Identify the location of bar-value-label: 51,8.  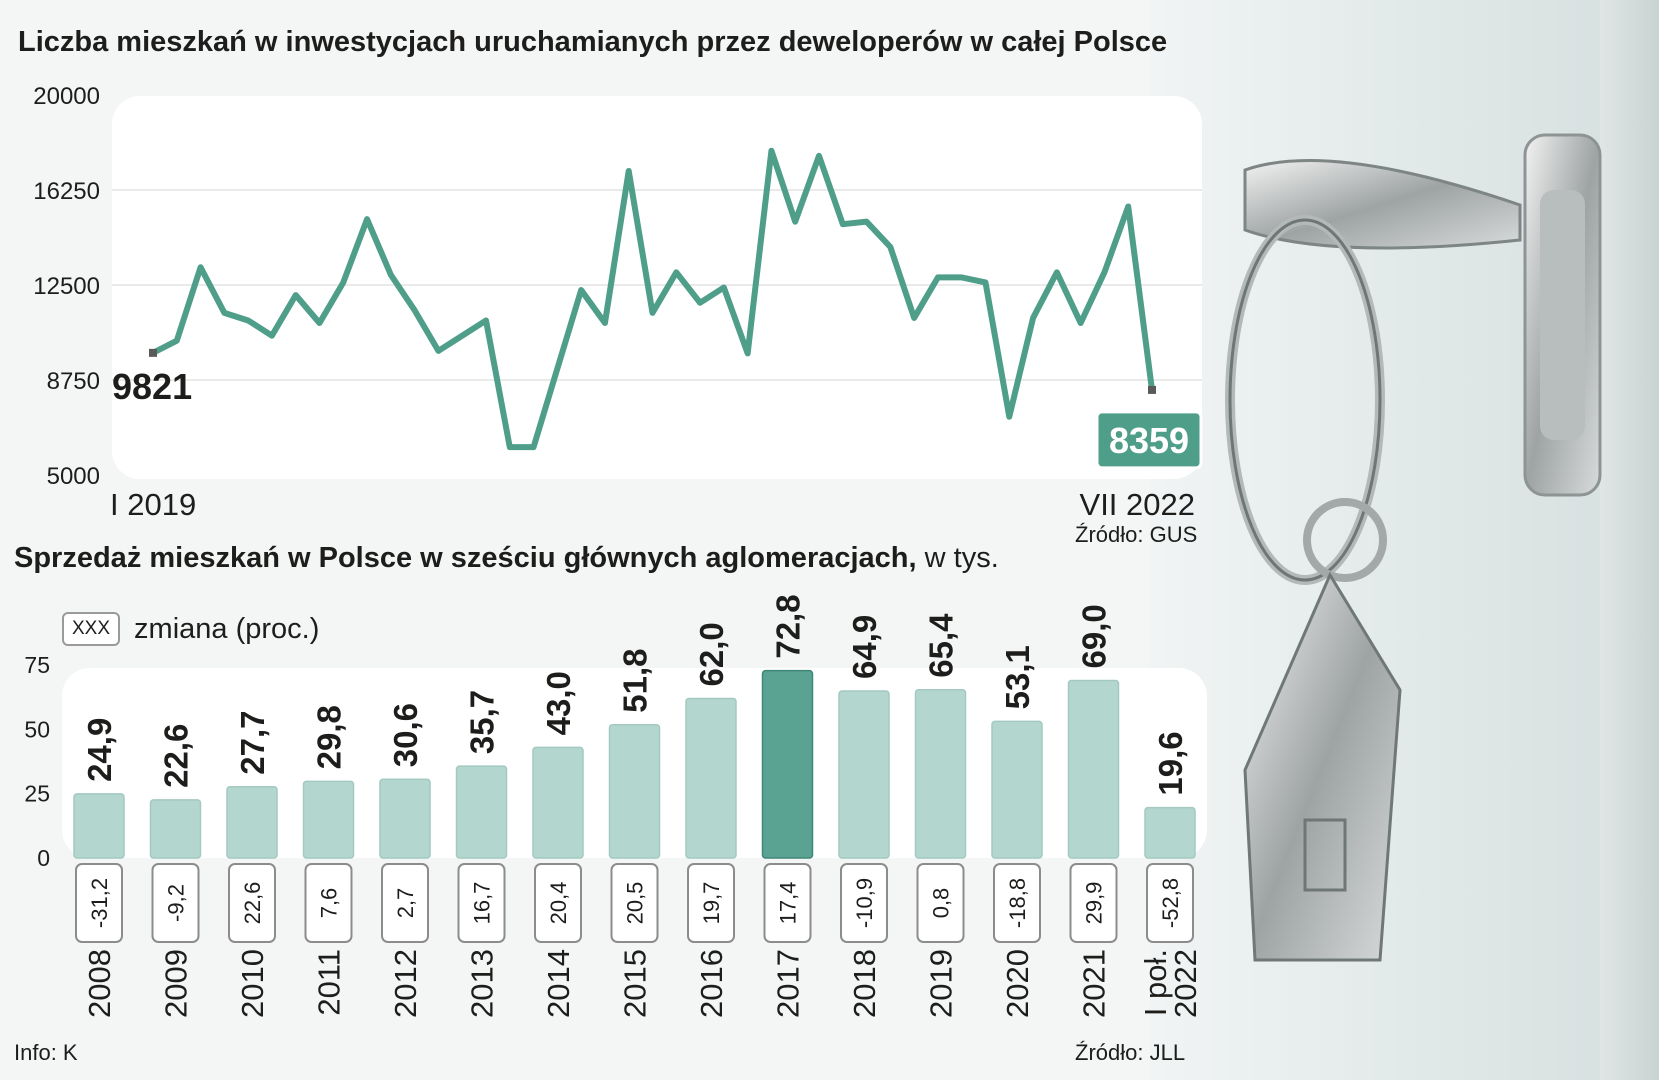
(635, 680).